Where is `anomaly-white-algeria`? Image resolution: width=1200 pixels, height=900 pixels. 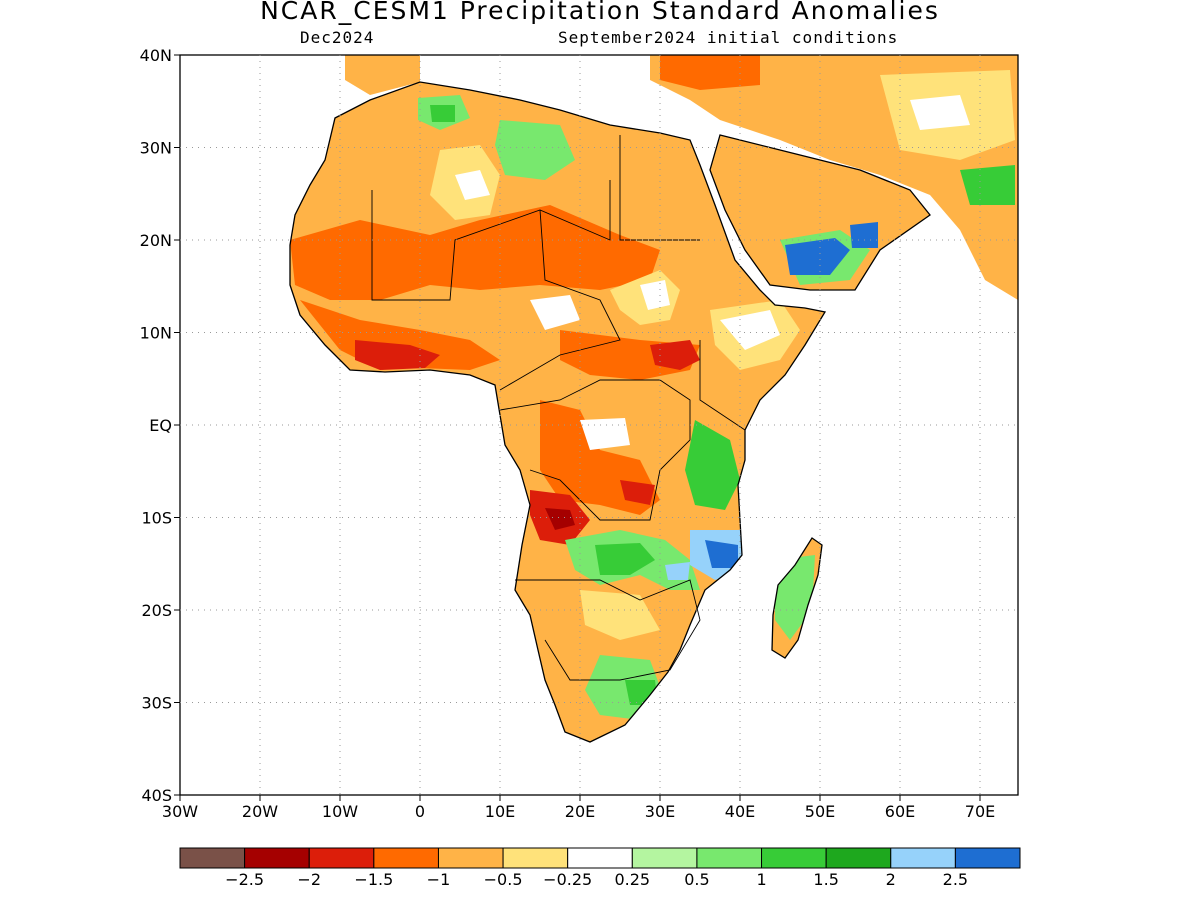 anomaly-white-algeria is located at coordinates (472, 185).